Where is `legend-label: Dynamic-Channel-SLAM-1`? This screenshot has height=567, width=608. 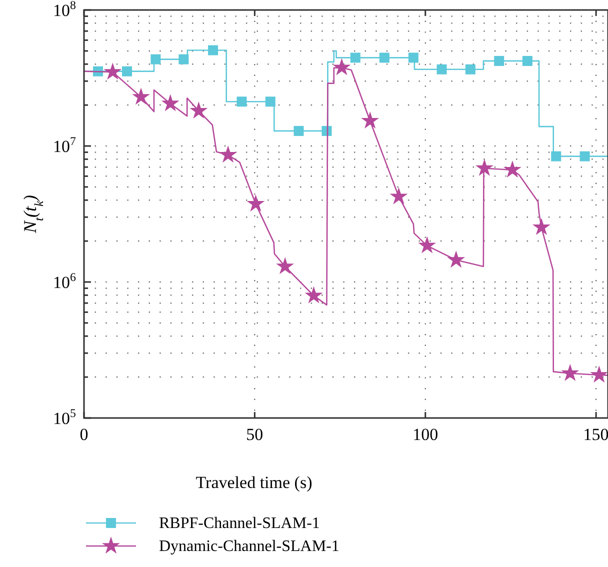
legend-label: Dynamic-Channel-SLAM-1 is located at coordinates (249, 546).